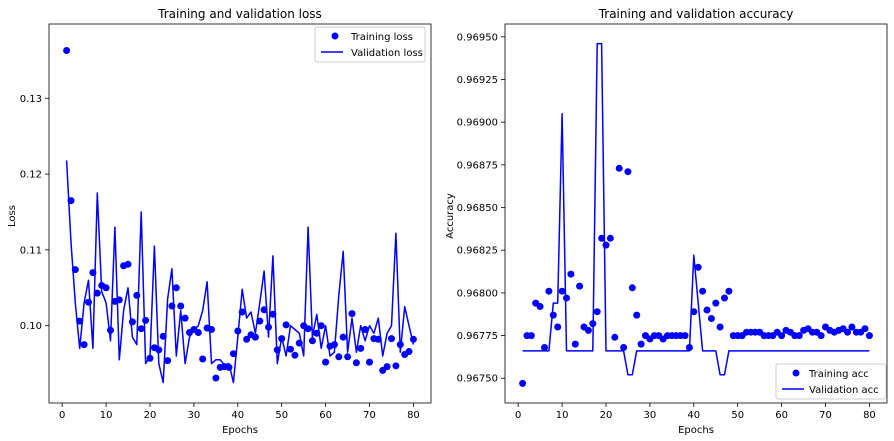  What do you see at coordinates (781, 415) in the screenshot?
I see `accuracy-chart-xtick-label: 60` at bounding box center [781, 415].